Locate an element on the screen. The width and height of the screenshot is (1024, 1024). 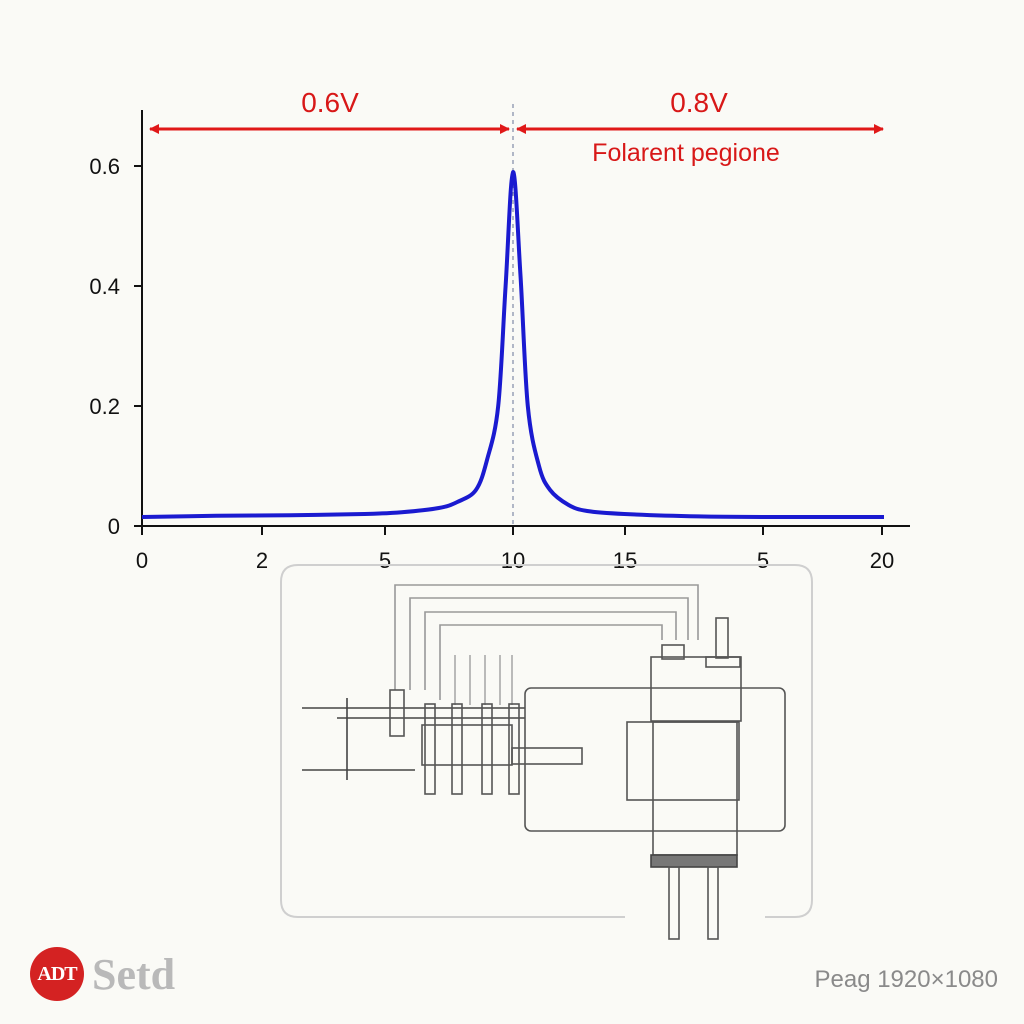
resolution-label: Peag 1920×1080 is located at coordinates (906, 979).